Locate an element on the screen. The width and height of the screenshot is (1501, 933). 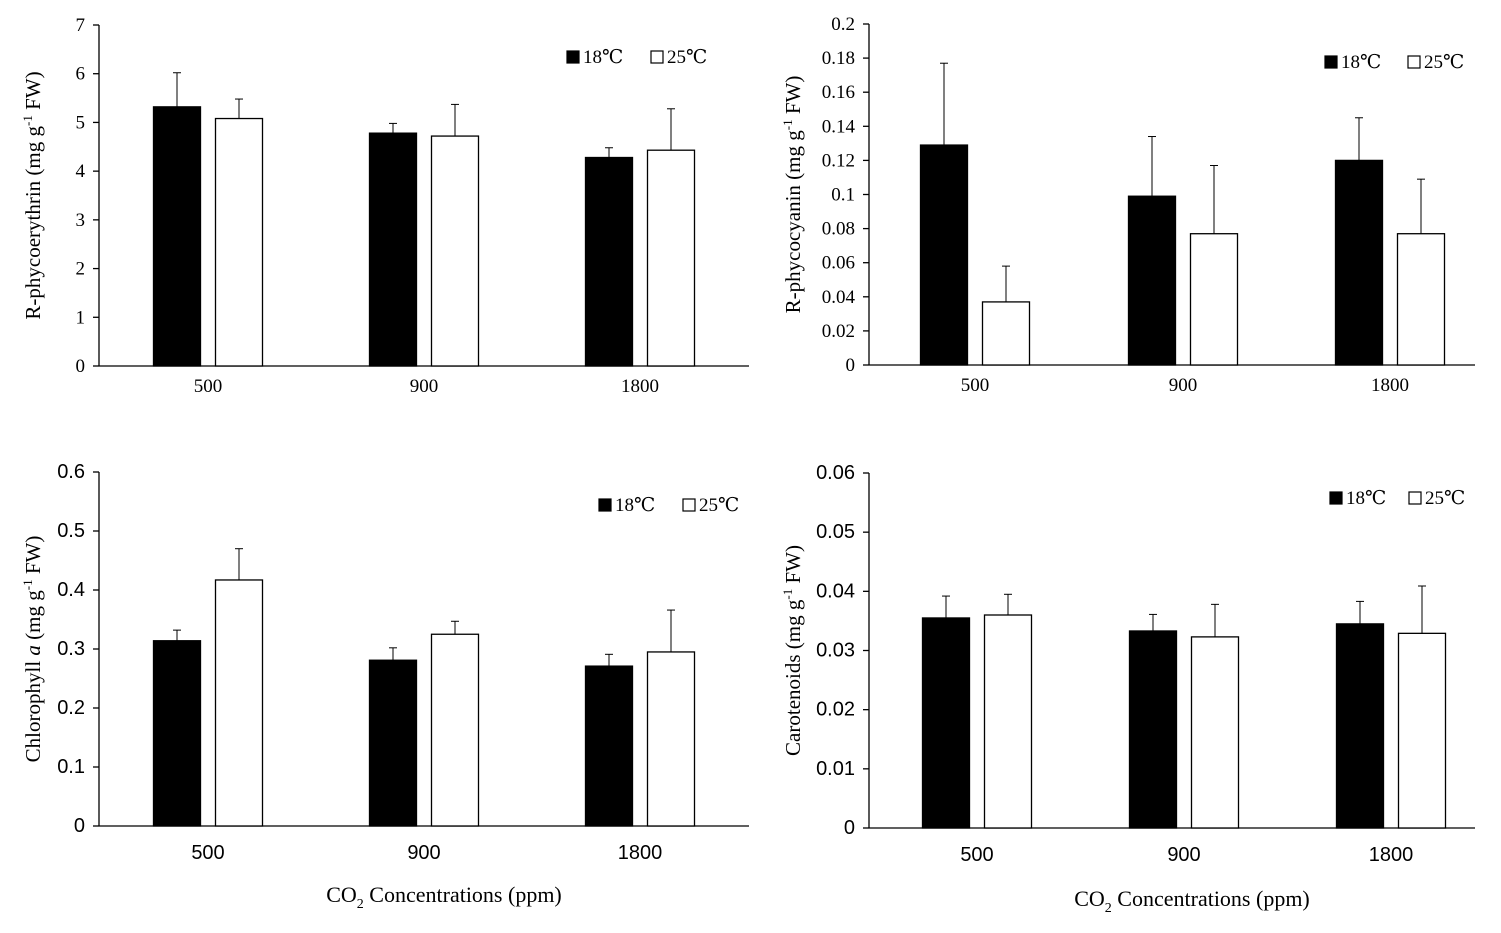
y-tick-label: 3 is located at coordinates (81, 220).